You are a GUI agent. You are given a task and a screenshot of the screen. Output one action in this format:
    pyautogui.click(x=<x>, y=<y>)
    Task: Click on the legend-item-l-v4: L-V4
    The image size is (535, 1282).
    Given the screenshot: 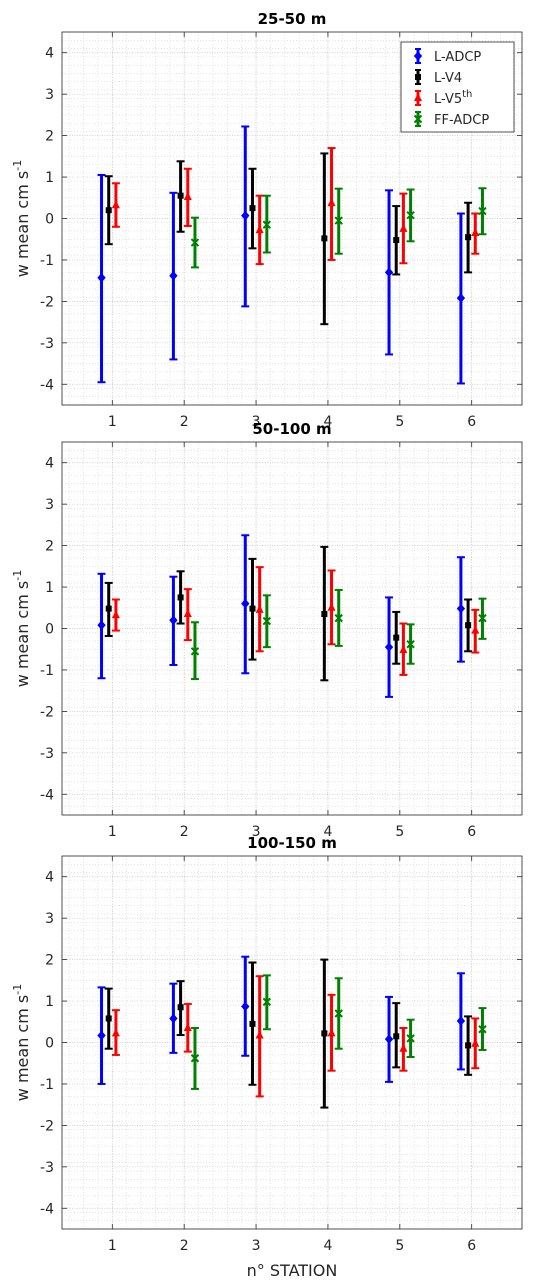 What is the action you would take?
    pyautogui.click(x=438, y=77)
    